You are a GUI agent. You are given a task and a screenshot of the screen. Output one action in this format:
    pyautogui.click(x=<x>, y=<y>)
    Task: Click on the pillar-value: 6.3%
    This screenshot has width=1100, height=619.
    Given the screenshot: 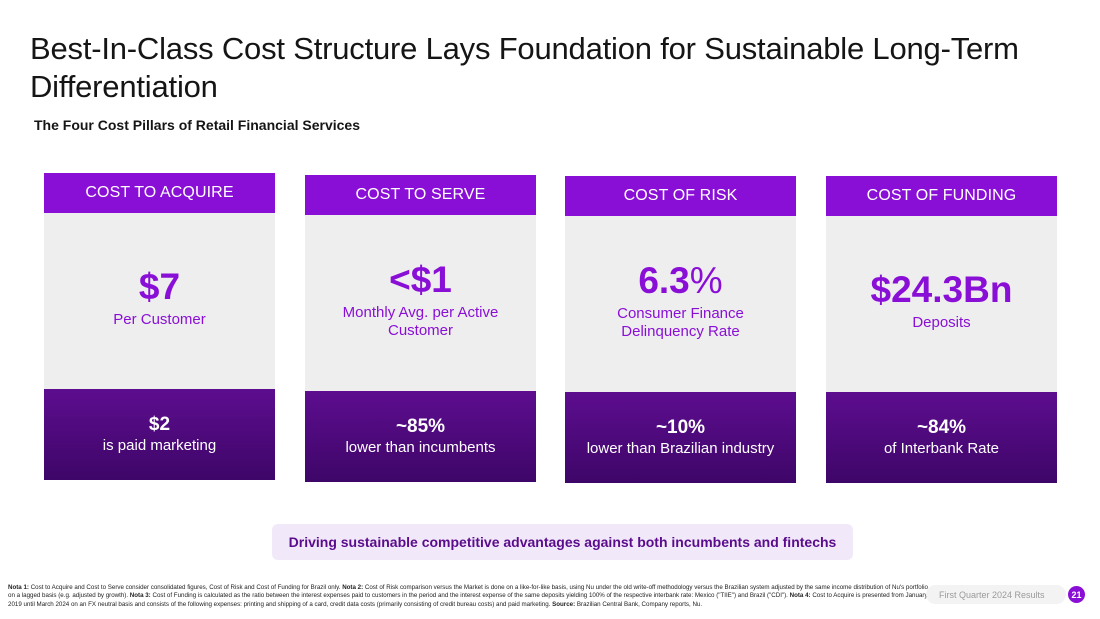 What is the action you would take?
    pyautogui.click(x=680, y=281)
    